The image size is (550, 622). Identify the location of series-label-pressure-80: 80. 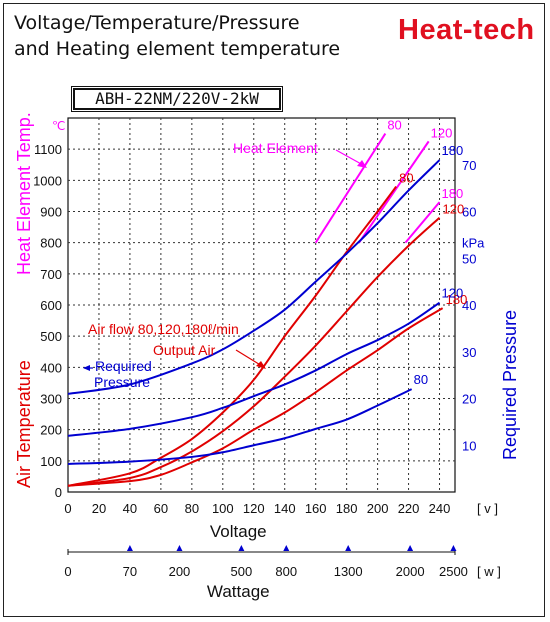
(421, 379).